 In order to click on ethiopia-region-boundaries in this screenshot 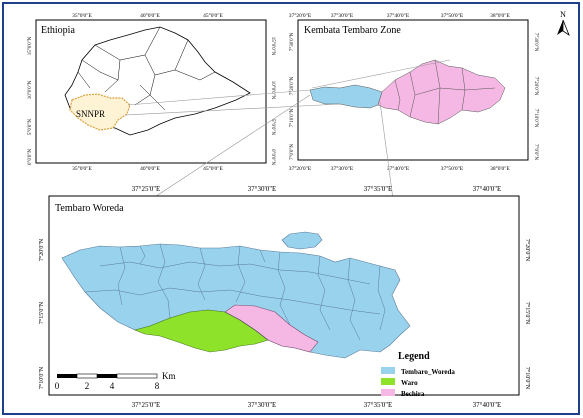, I will do `click(146, 68)`.